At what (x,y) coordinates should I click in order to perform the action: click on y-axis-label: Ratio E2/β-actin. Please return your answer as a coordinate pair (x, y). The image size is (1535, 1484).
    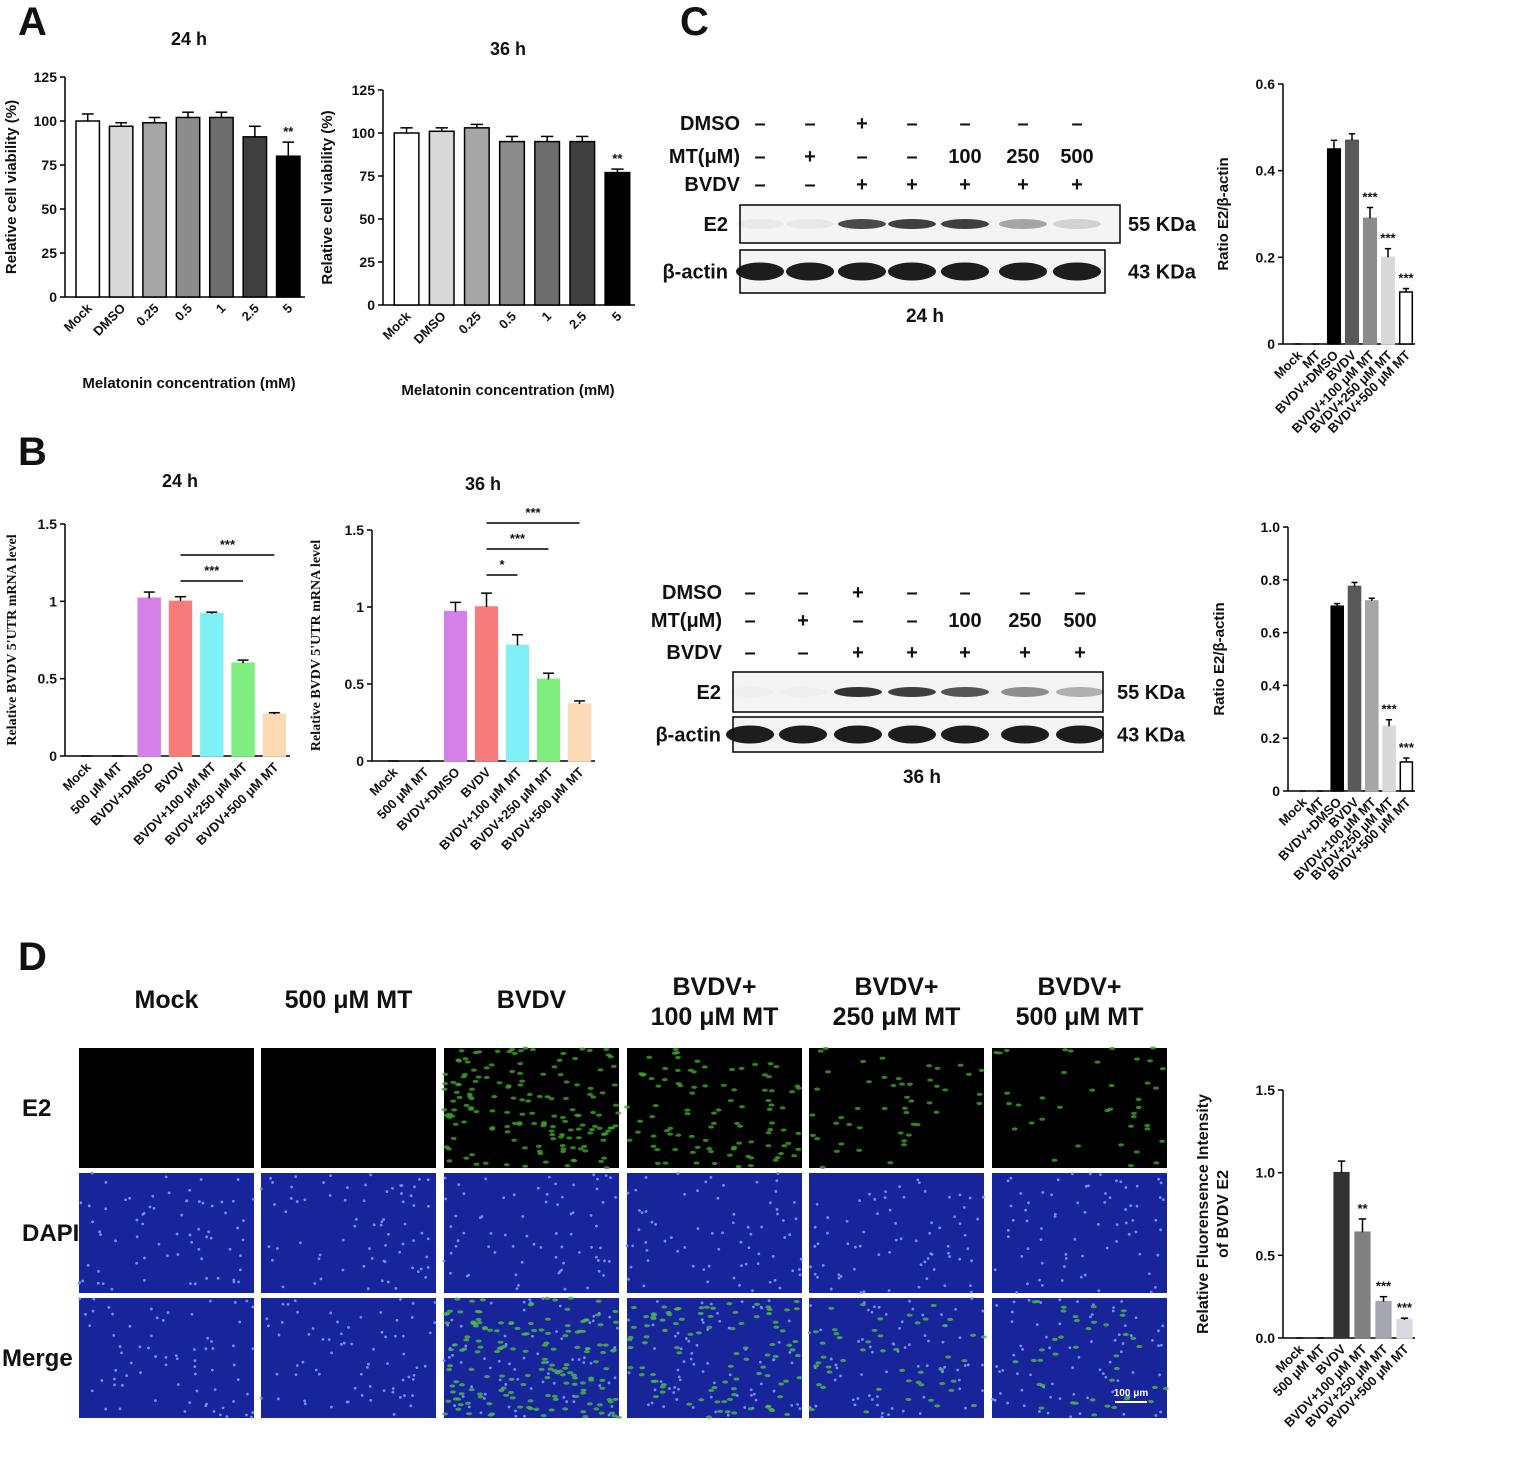
    Looking at the image, I should click on (1219, 658).